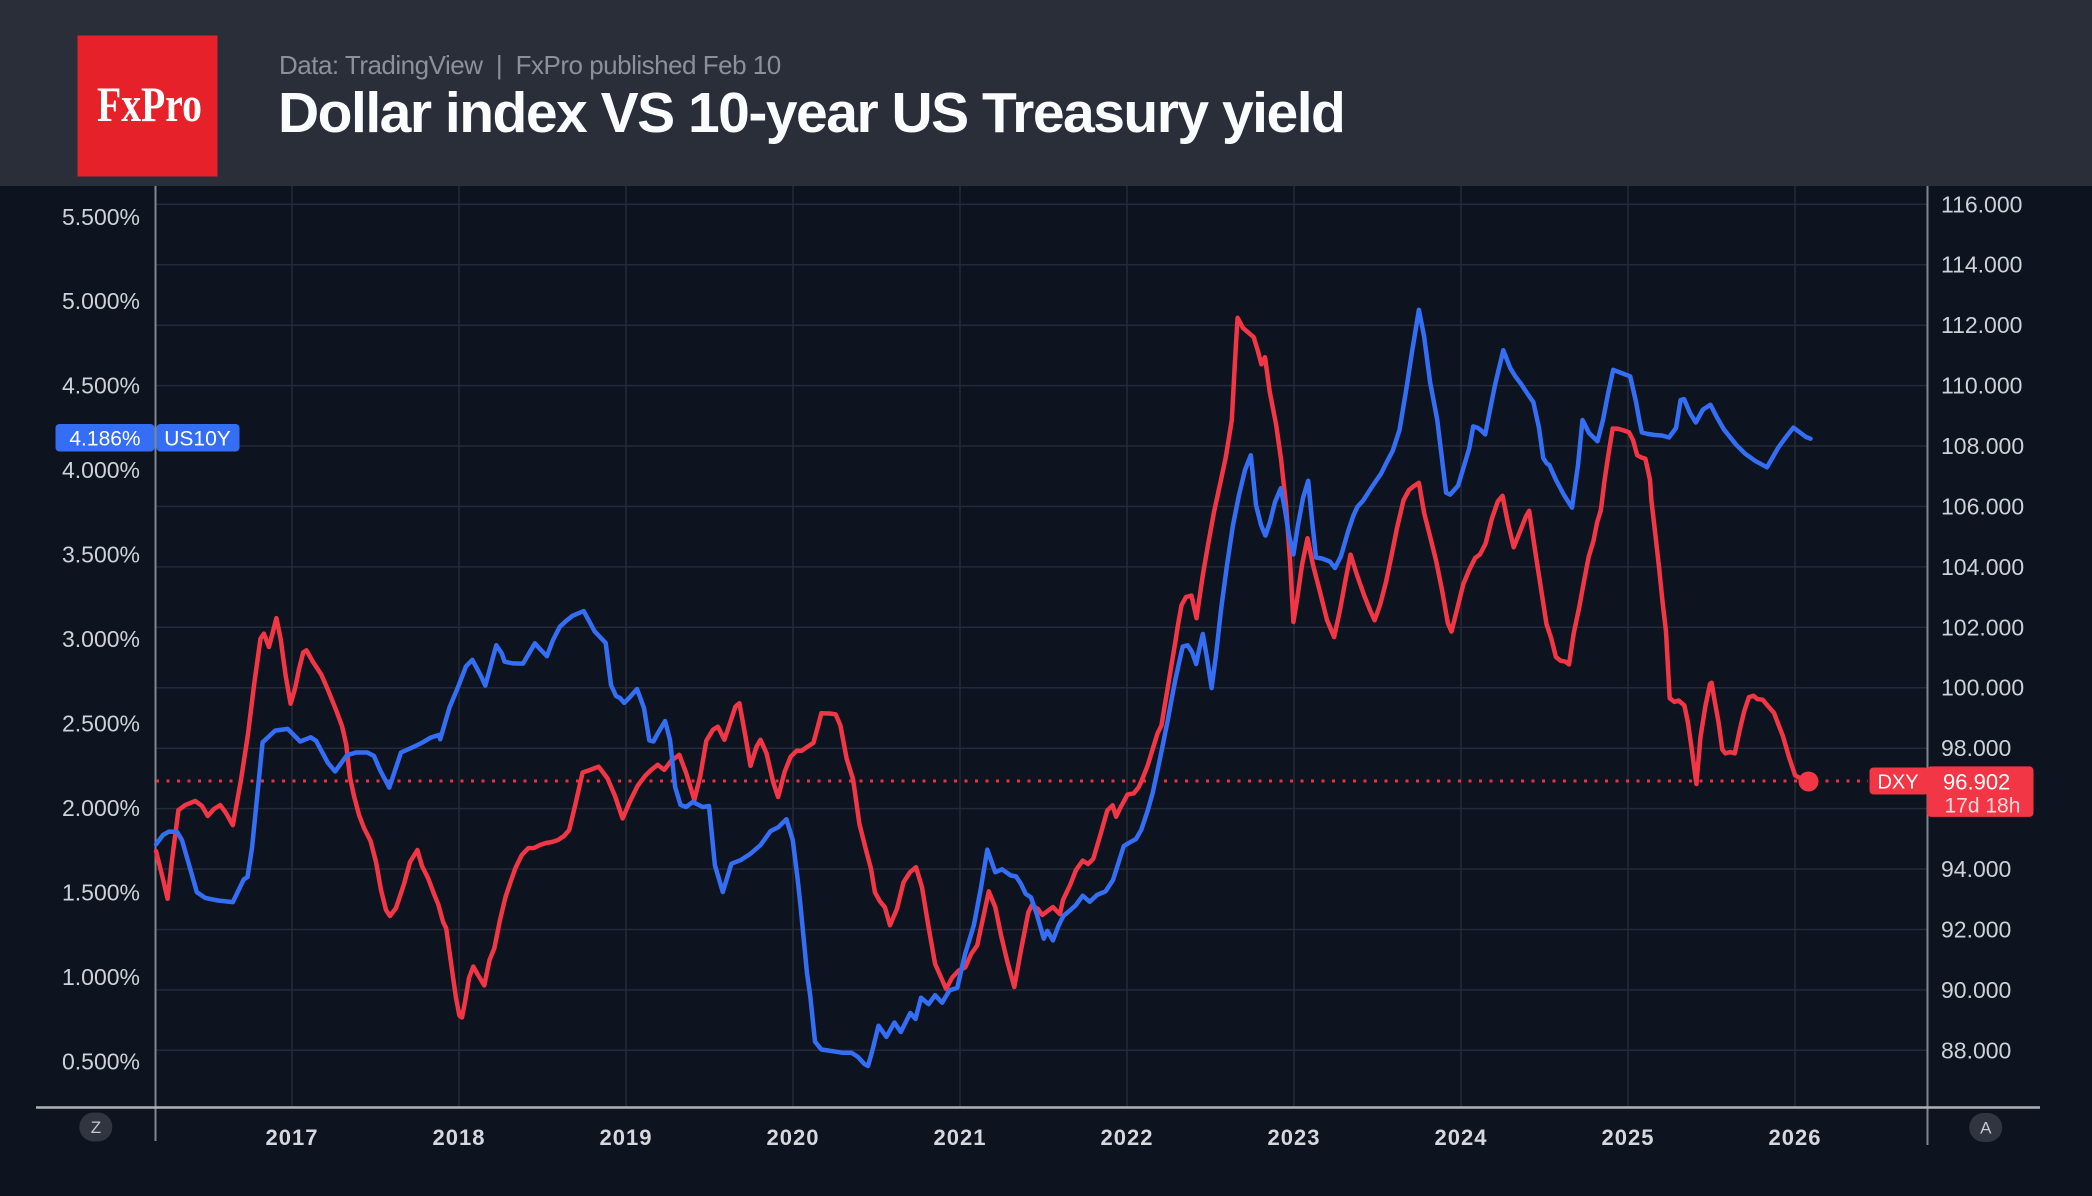 This screenshot has width=2092, height=1196. What do you see at coordinates (104, 439) in the screenshot?
I see `svg-text: 4.186%` at bounding box center [104, 439].